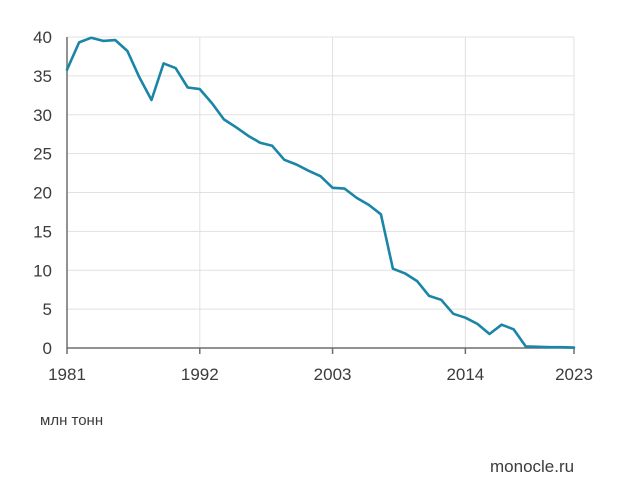 Image resolution: width=620 pixels, height=504 pixels. What do you see at coordinates (42, 193) in the screenshot?
I see `y-tick-label: 20` at bounding box center [42, 193].